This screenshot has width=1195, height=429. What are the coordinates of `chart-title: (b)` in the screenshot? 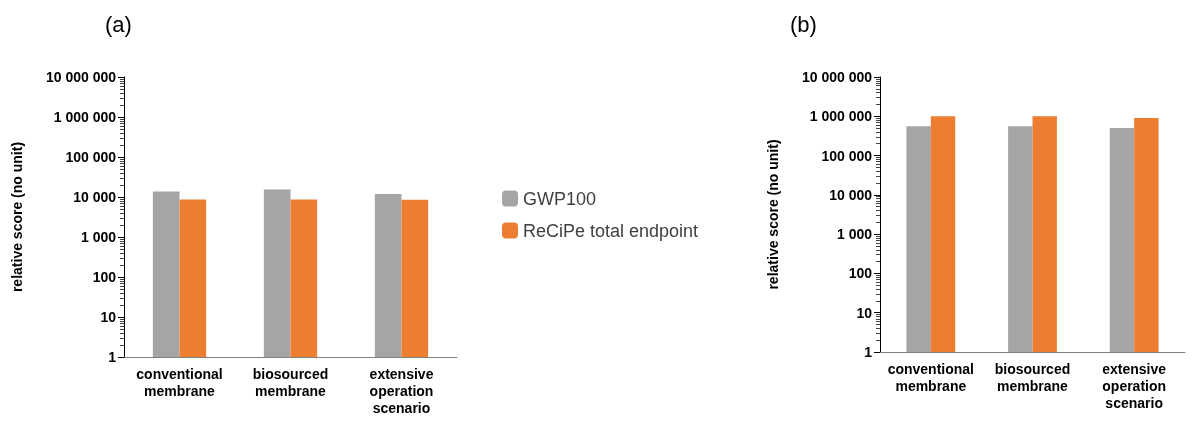 It's located at (803, 24).